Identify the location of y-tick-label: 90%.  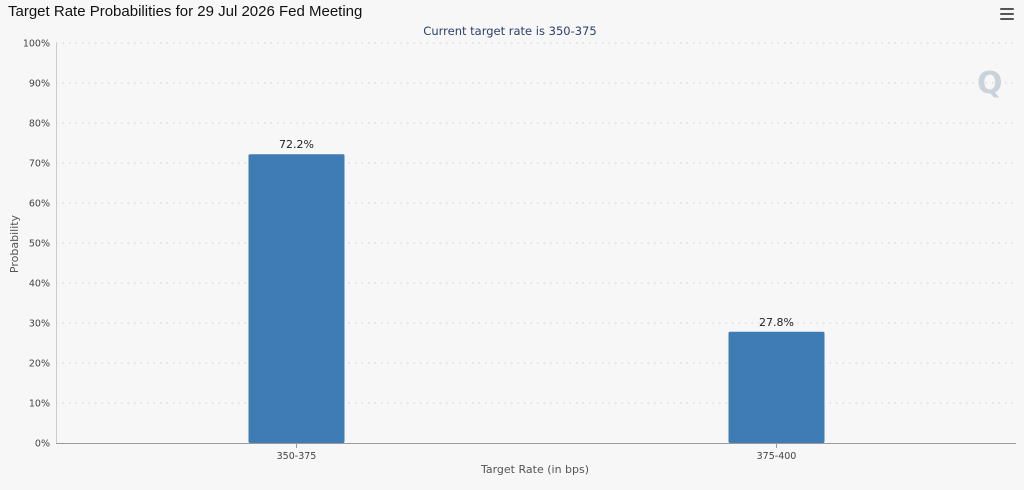
(39, 84).